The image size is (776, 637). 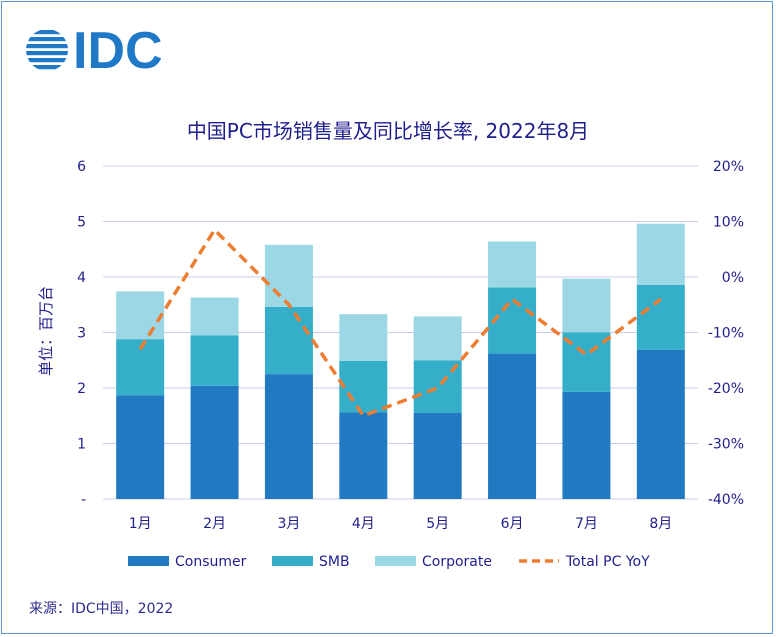 I want to click on x-tick-label: 5月, so click(x=437, y=524).